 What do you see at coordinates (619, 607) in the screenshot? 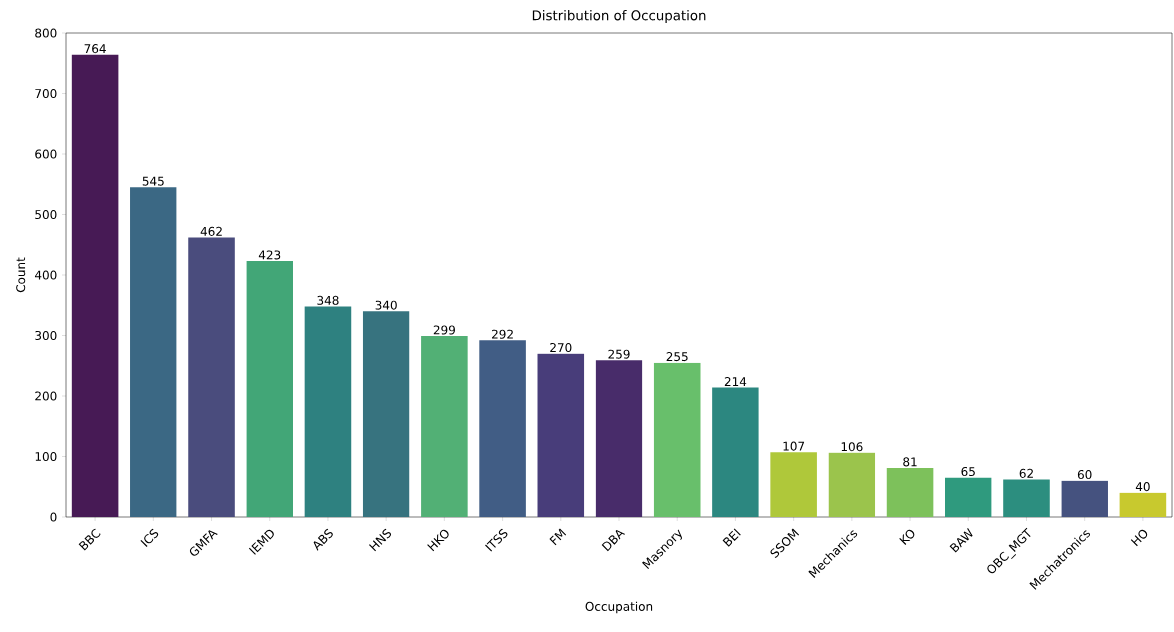
I see `x-axis-title: Occupation` at bounding box center [619, 607].